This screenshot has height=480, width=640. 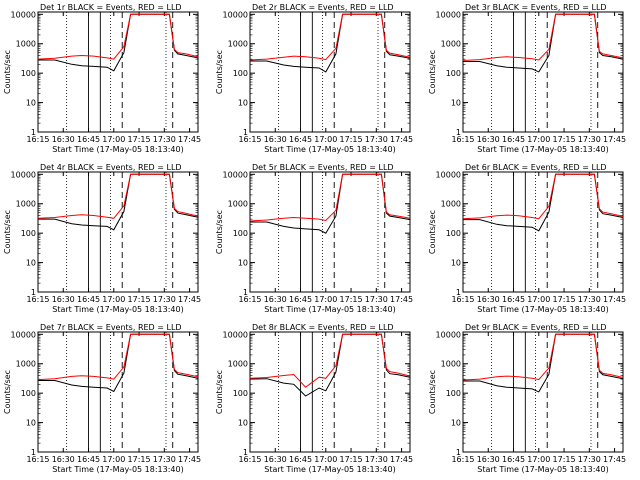 What do you see at coordinates (536, 327) in the screenshot?
I see `panel-title: Det 9r BLACK = Events, RED = LLD` at bounding box center [536, 327].